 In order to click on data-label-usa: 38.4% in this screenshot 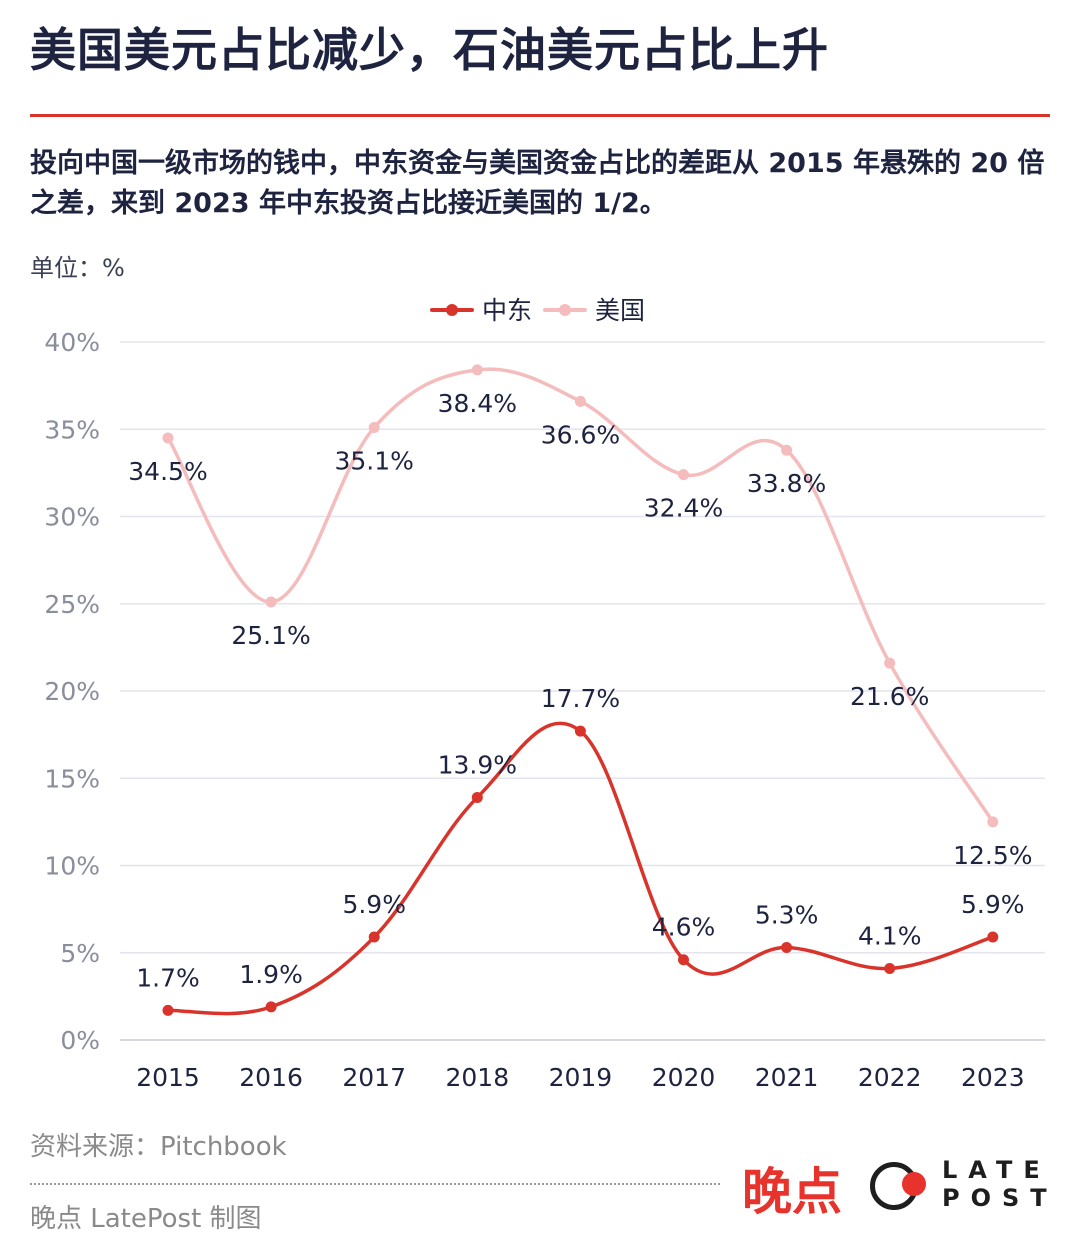, I will do `click(477, 403)`.